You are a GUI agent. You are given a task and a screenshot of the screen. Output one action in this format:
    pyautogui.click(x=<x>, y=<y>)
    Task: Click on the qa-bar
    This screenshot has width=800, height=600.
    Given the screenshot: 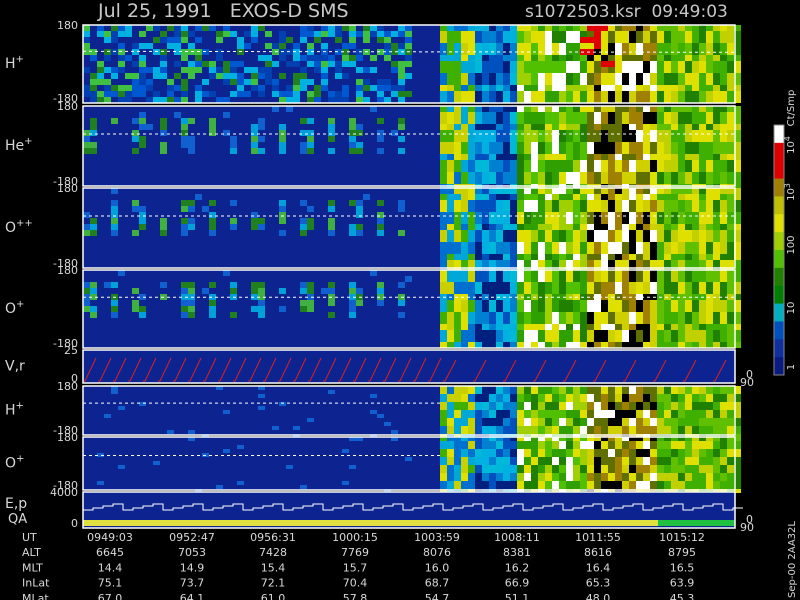 What is the action you would take?
    pyautogui.click(x=696, y=523)
    